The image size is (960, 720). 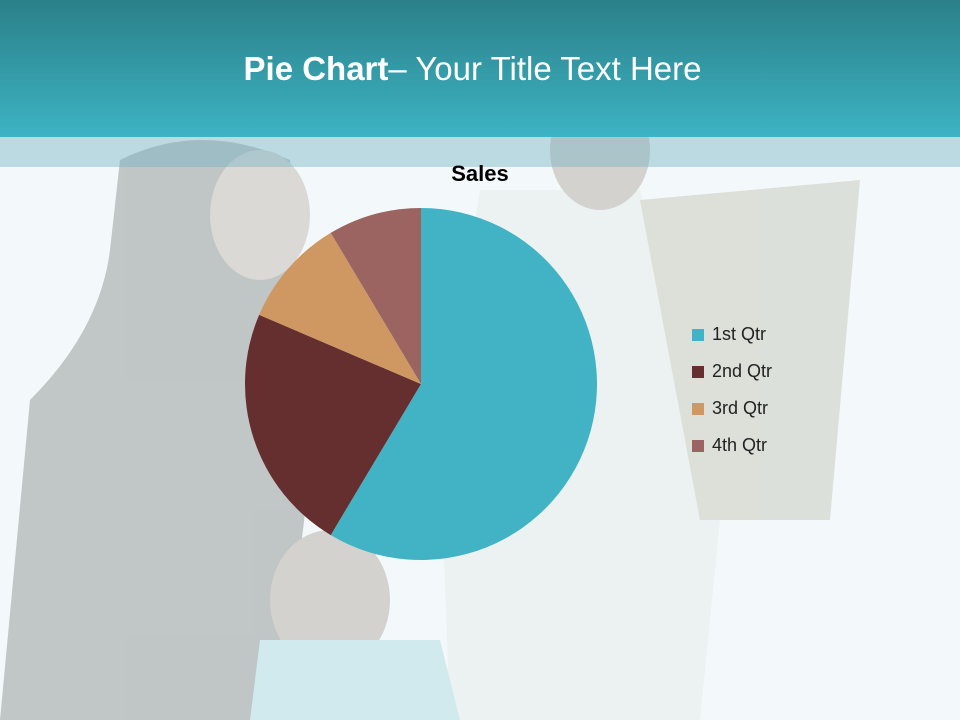 I want to click on legend: 1st Qtr 2nd Qtr 3rd Qtr 4th Qtr, so click(x=732, y=390).